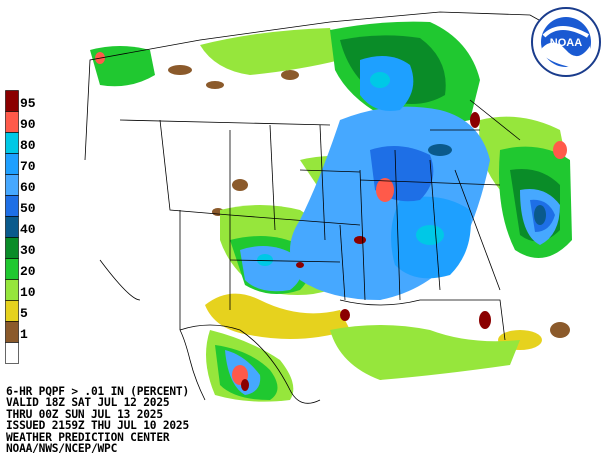 The height and width of the screenshot is (457, 608). I want to click on legend-label-70: 70, so click(28, 166).